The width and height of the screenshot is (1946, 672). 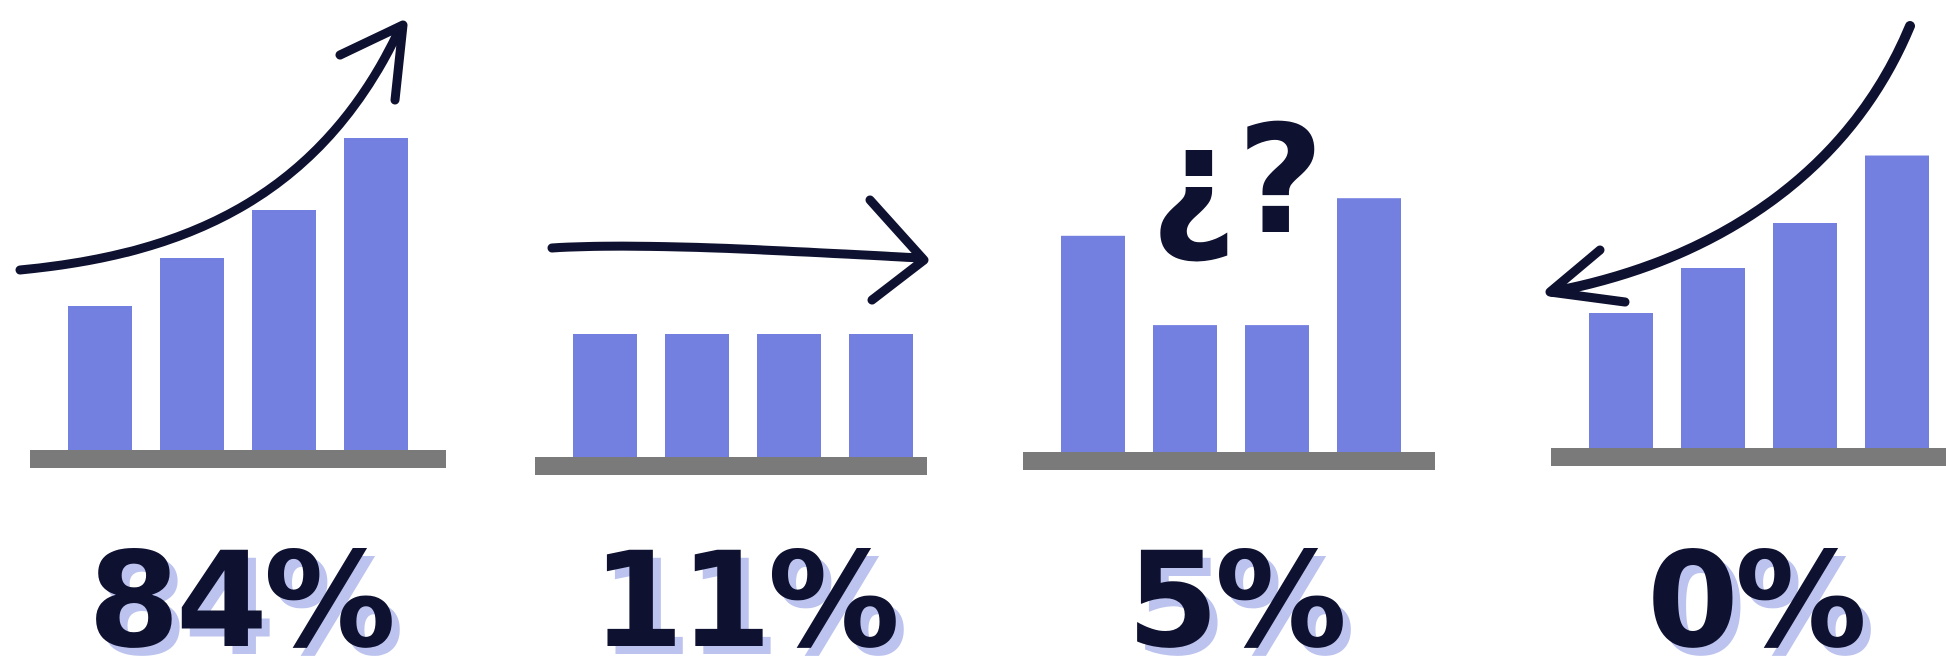 I want to click on label-shadow-2: 11%, so click(x=752, y=602).